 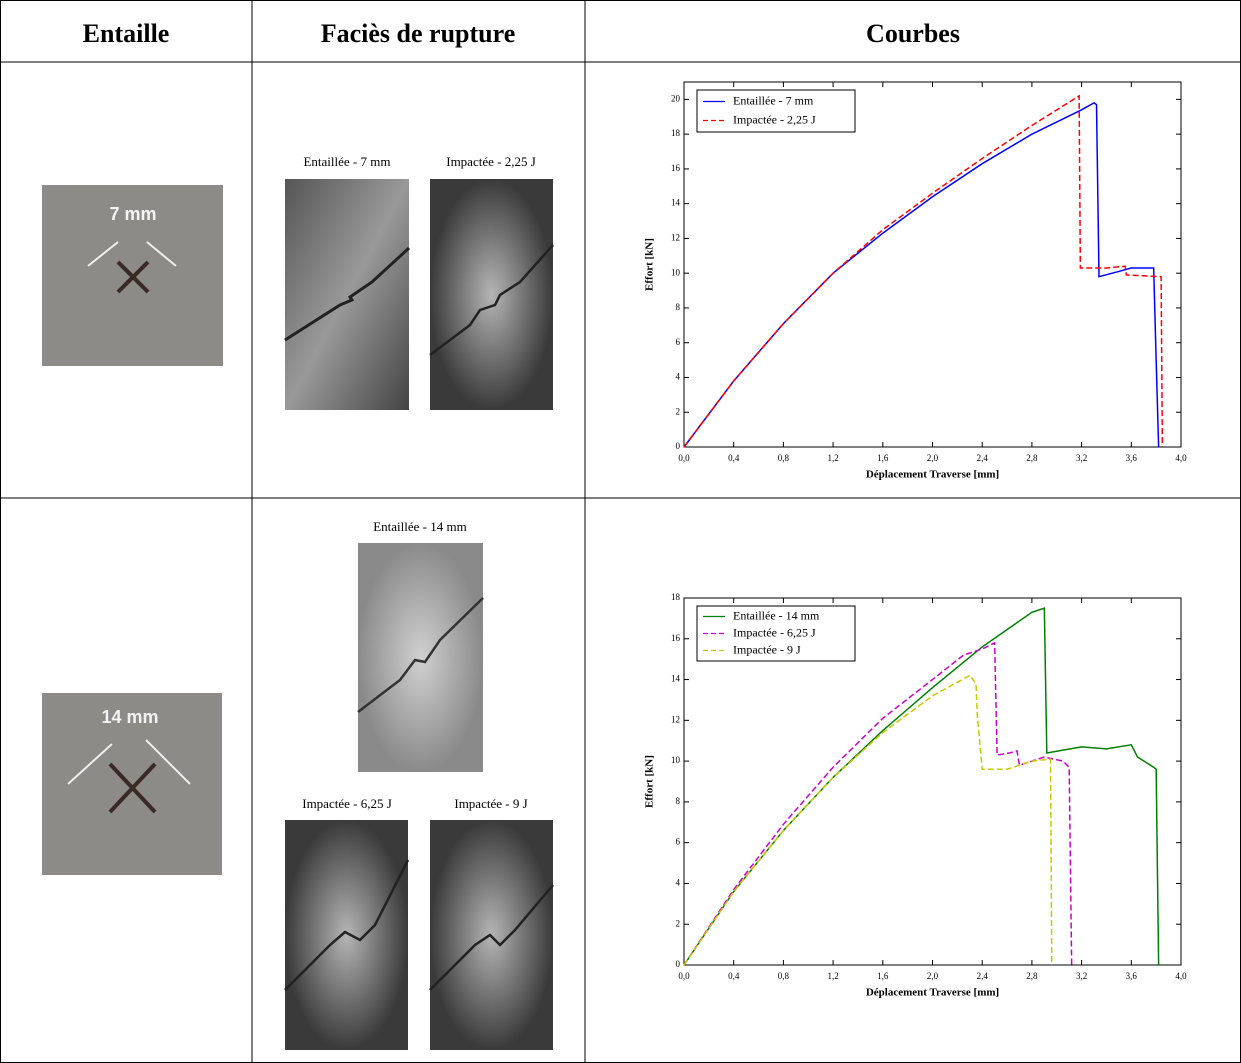 I want to click on legend-label: Entaillée - 7 mm, so click(x=773, y=100).